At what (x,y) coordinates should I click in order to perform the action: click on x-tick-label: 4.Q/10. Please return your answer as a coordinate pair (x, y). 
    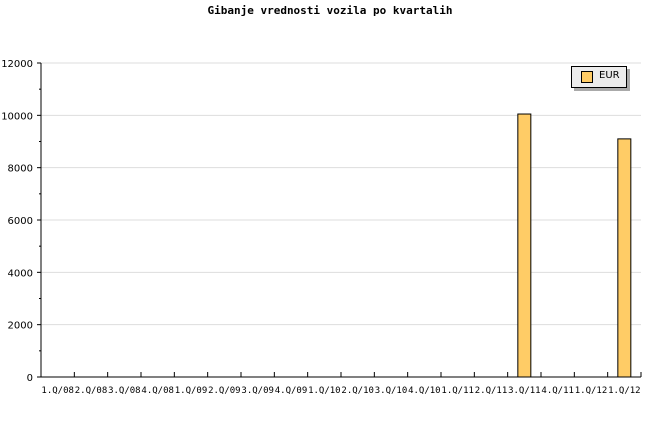
    Looking at the image, I should click on (424, 391).